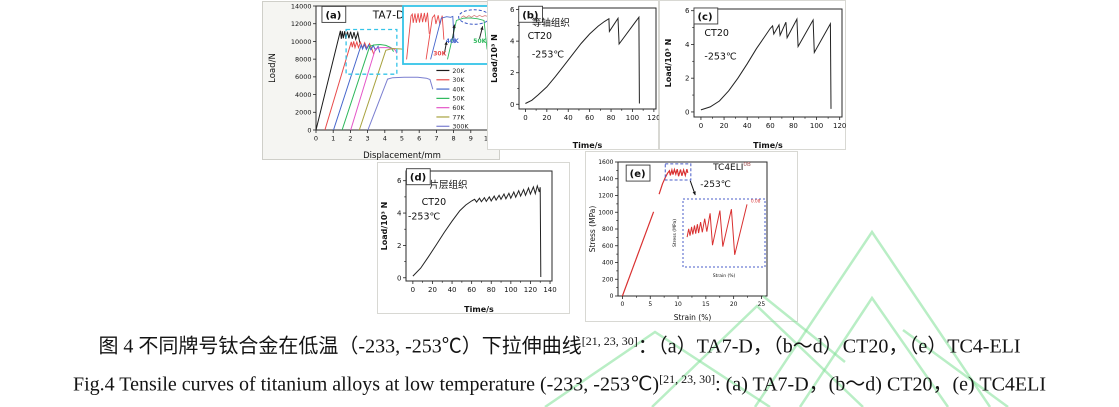 This screenshot has height=407, width=1119. Describe the element at coordinates (303, 77) in the screenshot. I see `svg-text: 6000` at that location.